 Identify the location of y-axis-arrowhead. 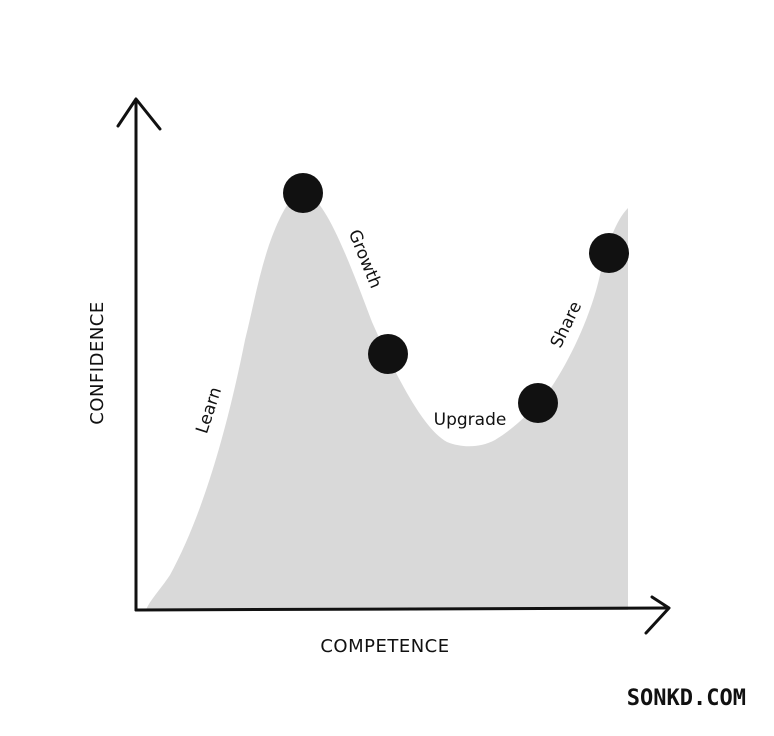
(139, 114).